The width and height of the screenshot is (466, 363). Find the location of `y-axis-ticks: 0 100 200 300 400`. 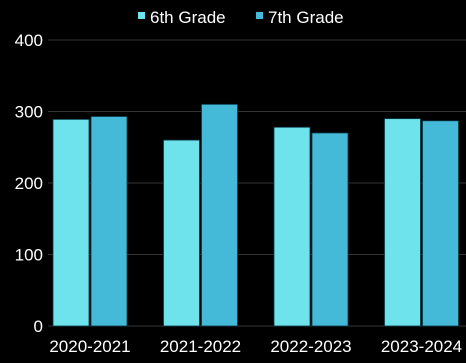

y-axis-ticks: 0 100 200 300 400 is located at coordinates (29, 183).